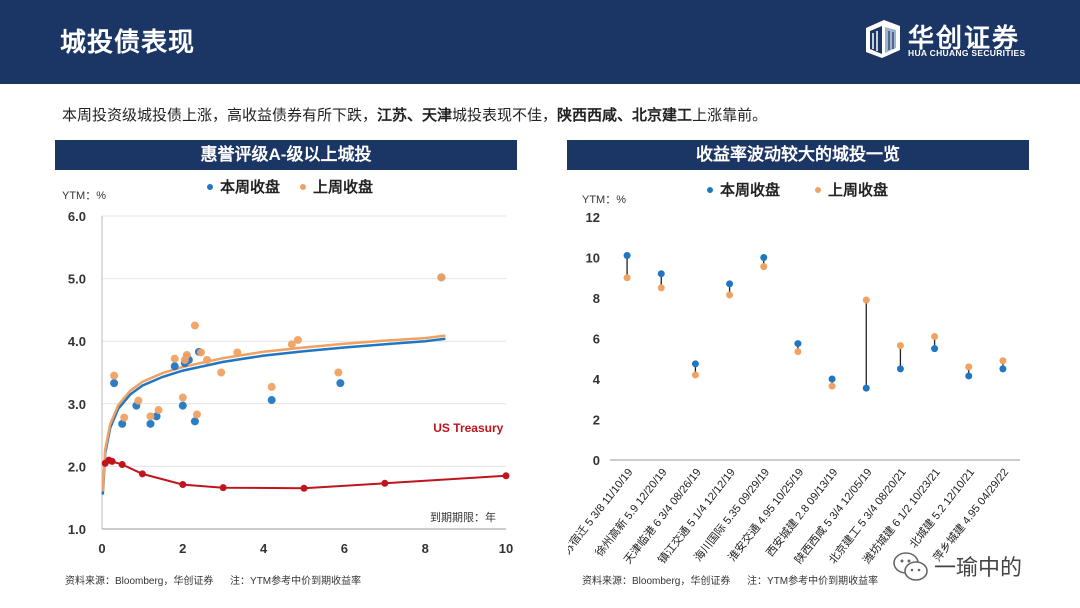 The image size is (1080, 608). What do you see at coordinates (596, 420) in the screenshot?
I see `right-ytick-label: 2` at bounding box center [596, 420].